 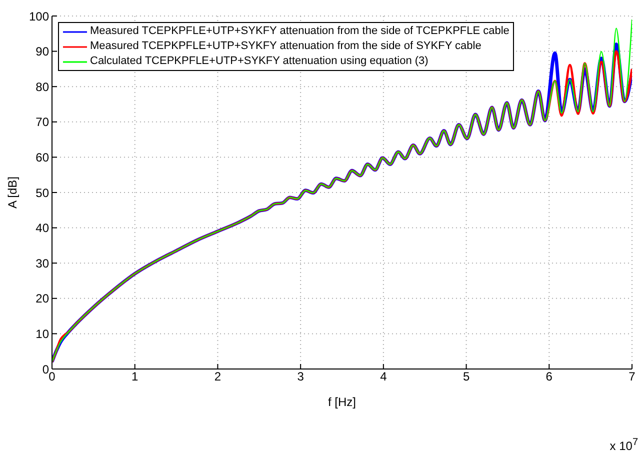 What do you see at coordinates (43, 51) in the screenshot?
I see `y-tick-label: 90` at bounding box center [43, 51].